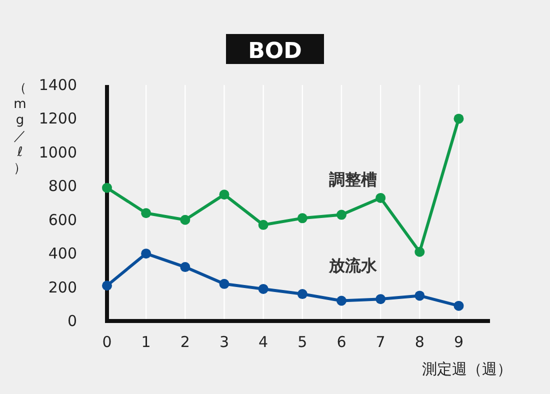 Image resolution: width=550 pixels, height=394 pixels. Describe the element at coordinates (62, 186) in the screenshot. I see `y-tick-label: 800` at that location.